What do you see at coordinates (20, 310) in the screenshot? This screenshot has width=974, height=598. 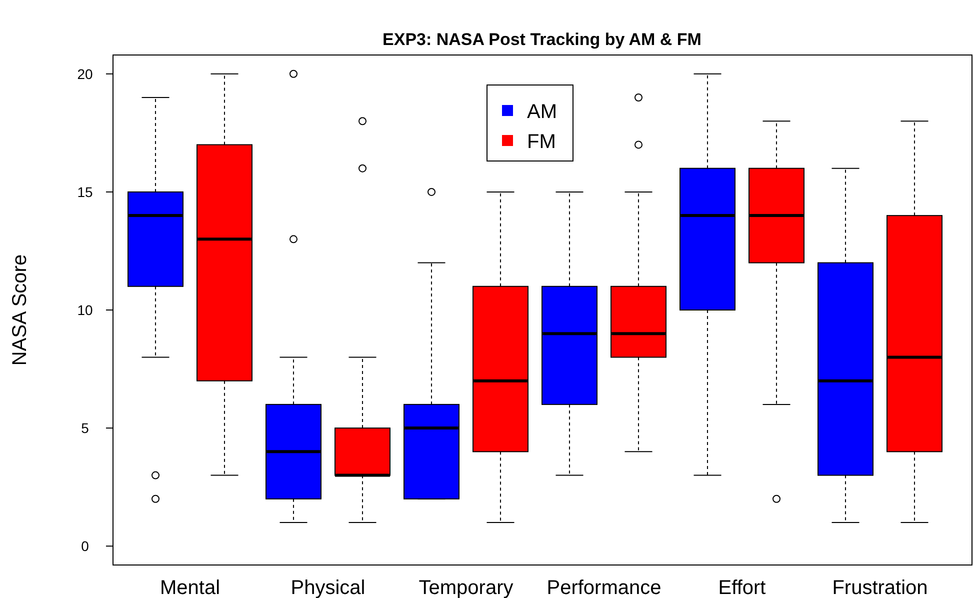 I see `y-axis-title: NASA Score` at bounding box center [20, 310].